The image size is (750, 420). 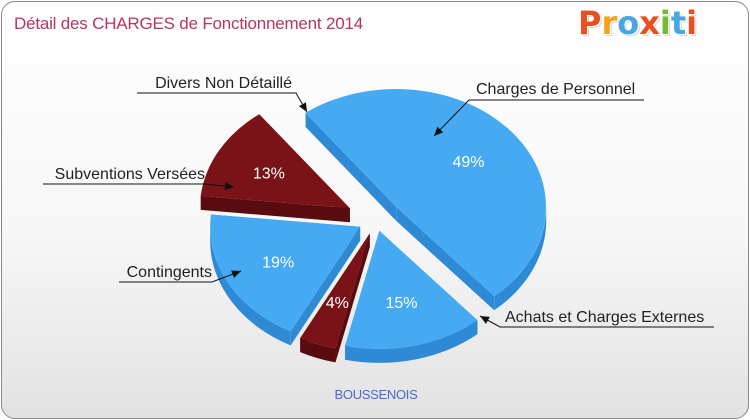 What do you see at coordinates (609, 23) in the screenshot?
I see `logo-letter: r` at bounding box center [609, 23].